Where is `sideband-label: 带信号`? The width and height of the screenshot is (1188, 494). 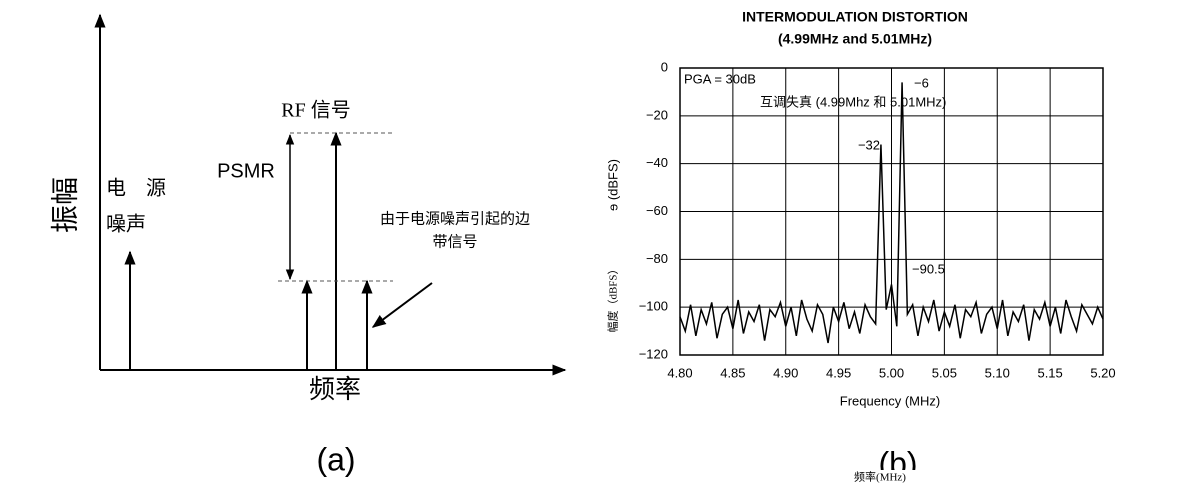
sideband-label: 带信号 is located at coordinates (454, 241).